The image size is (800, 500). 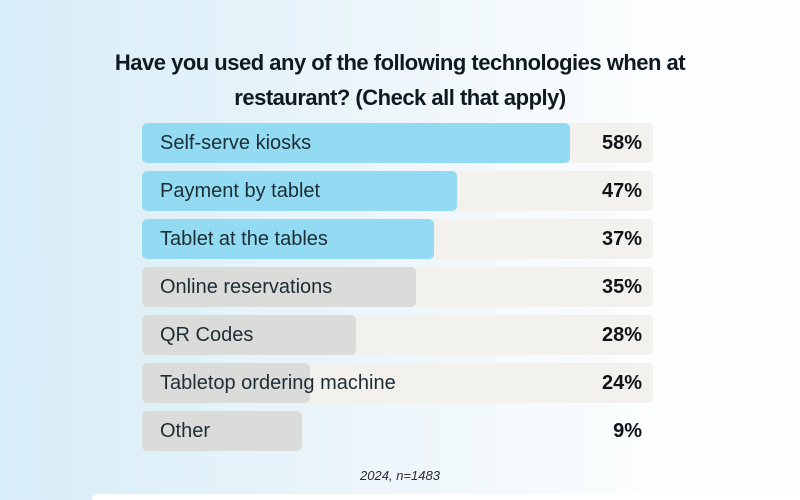 What do you see at coordinates (246, 287) in the screenshot?
I see `bar-label: Online reservations` at bounding box center [246, 287].